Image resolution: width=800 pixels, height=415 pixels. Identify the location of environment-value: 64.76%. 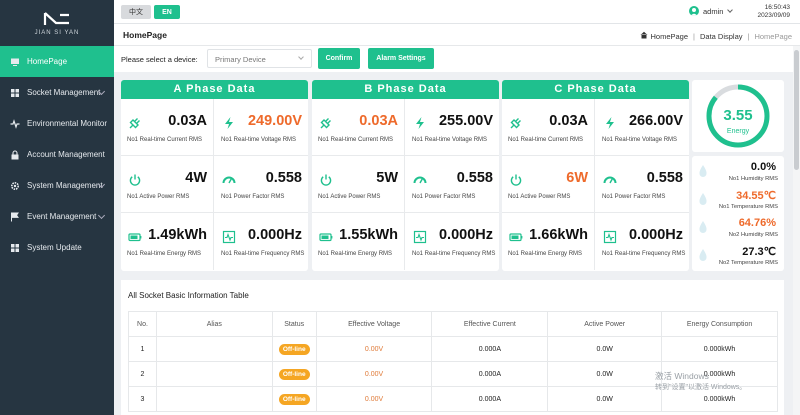
(757, 223).